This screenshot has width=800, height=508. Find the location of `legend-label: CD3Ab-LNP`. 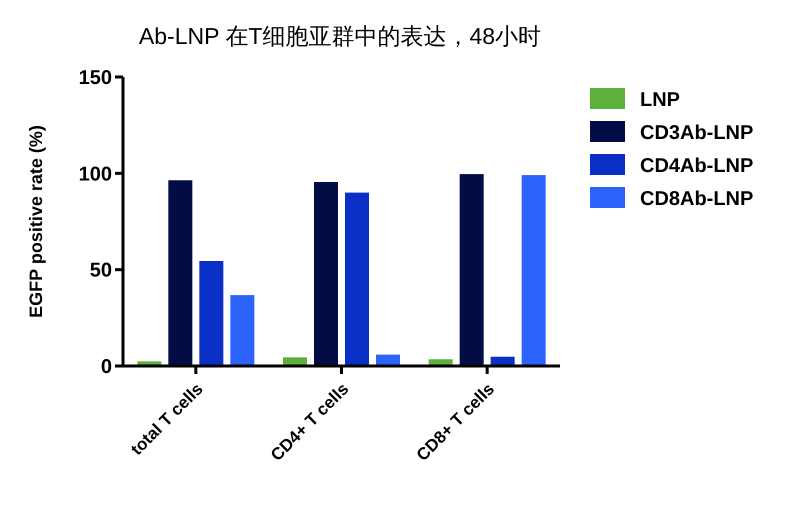

legend-label: CD3Ab-LNP is located at coordinates (697, 133).